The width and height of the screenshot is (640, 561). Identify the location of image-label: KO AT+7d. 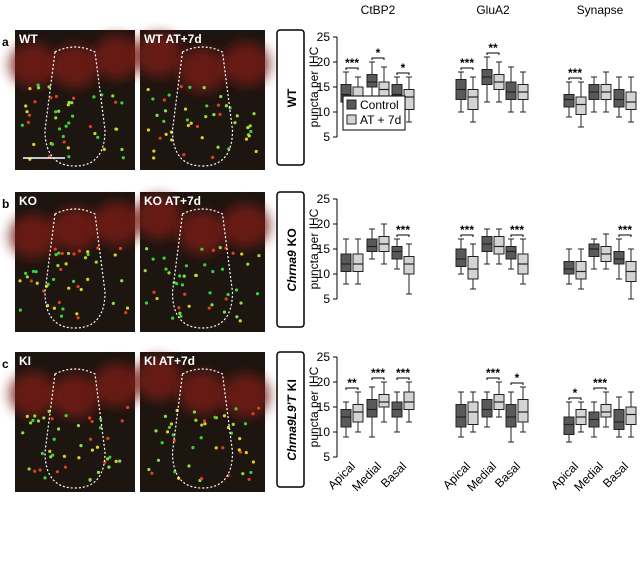
(172, 201).